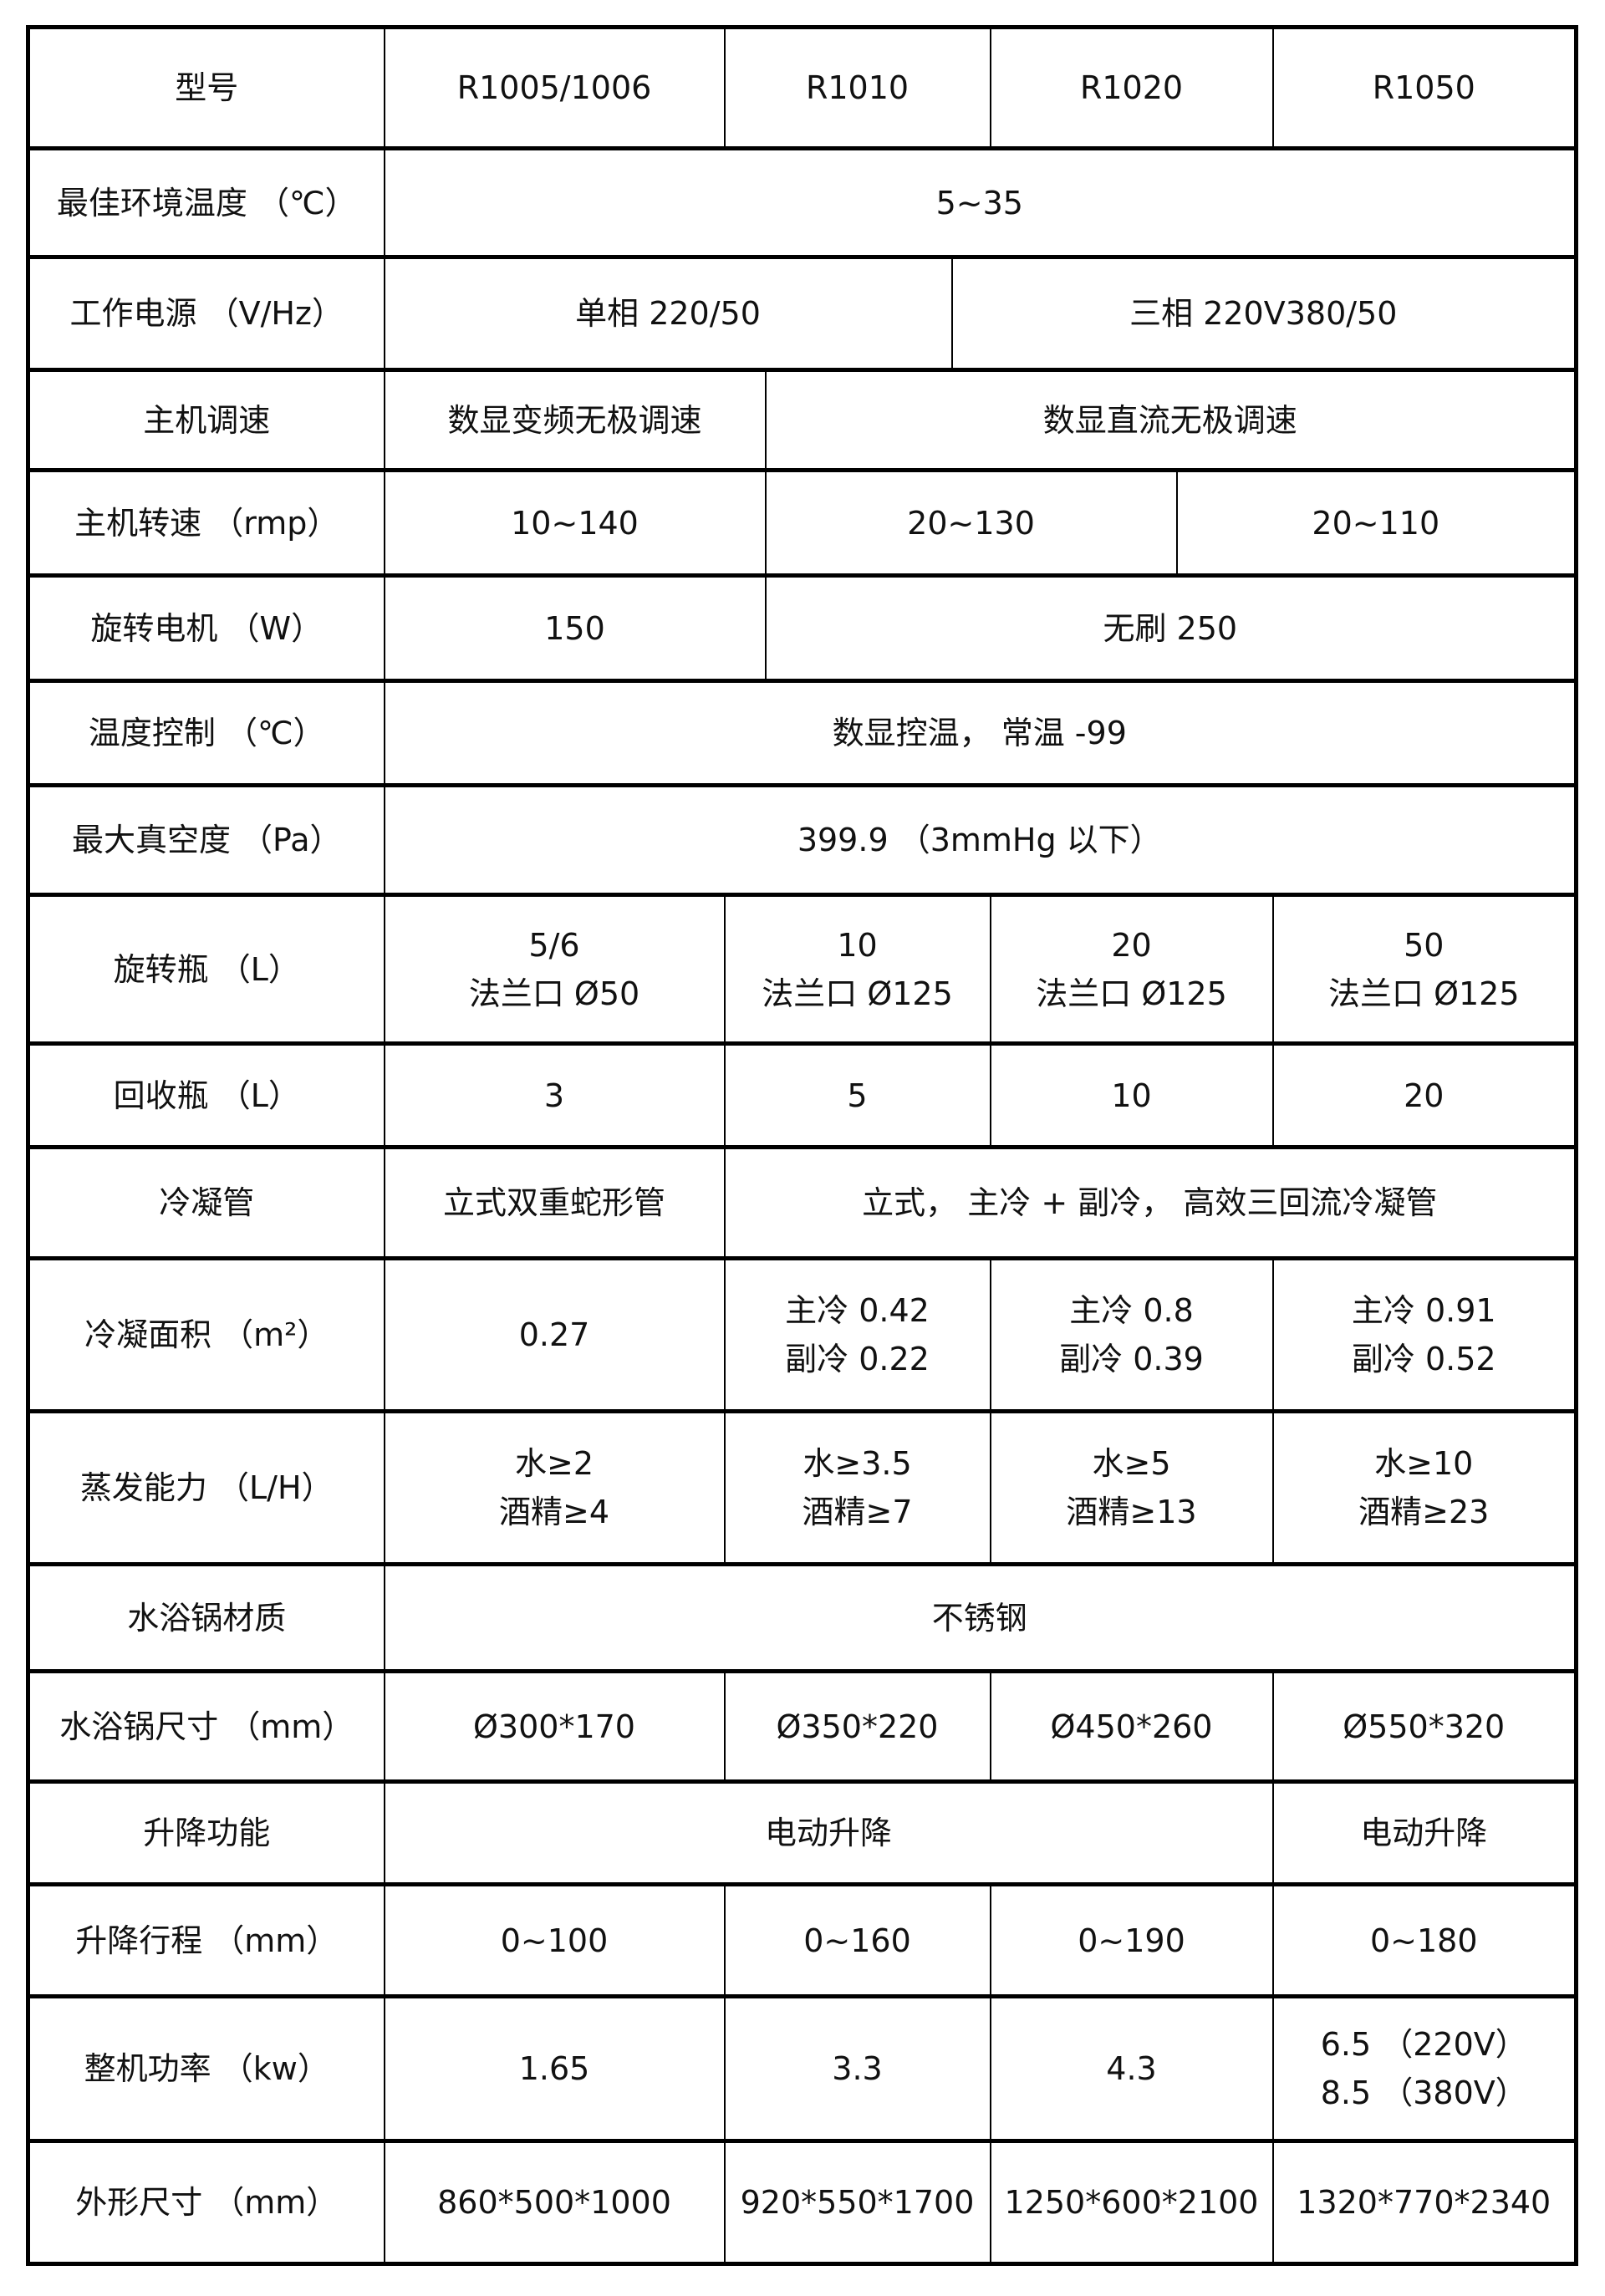 Image resolution: width=1605 pixels, height=2296 pixels. I want to click on row-label: 主机转速 （rmp）, so click(206, 523).